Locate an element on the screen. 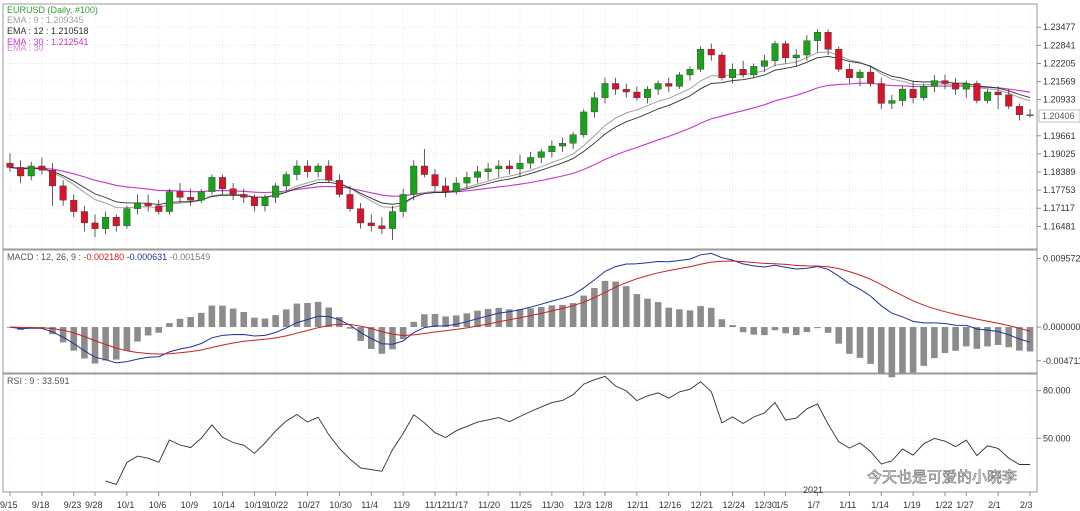 The height and width of the screenshot is (511, 1080). date-tick-label: 10/14 is located at coordinates (224, 505).